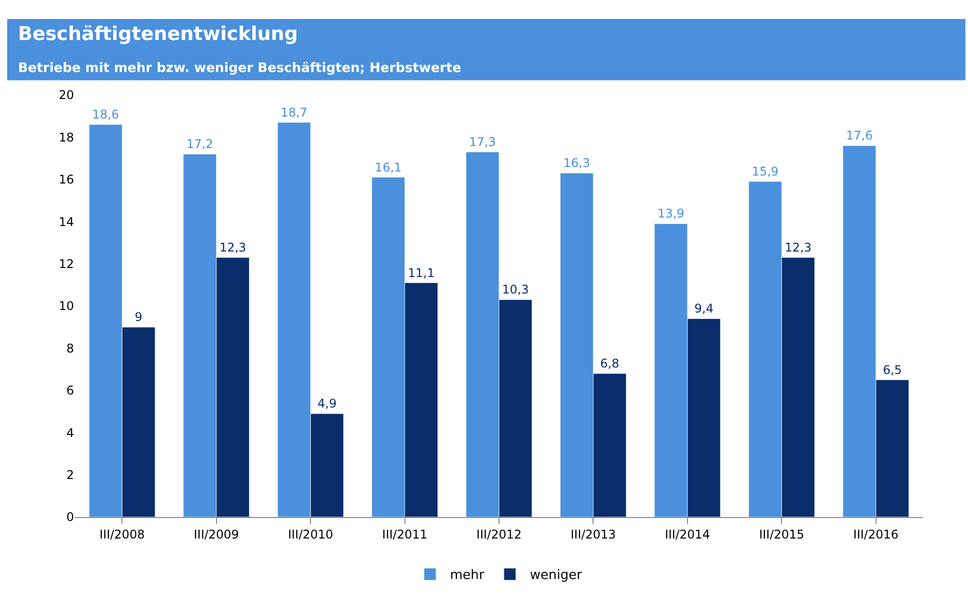  Describe the element at coordinates (158, 34) in the screenshot. I see `chart-title: Beschäftigtenentwicklung` at that location.